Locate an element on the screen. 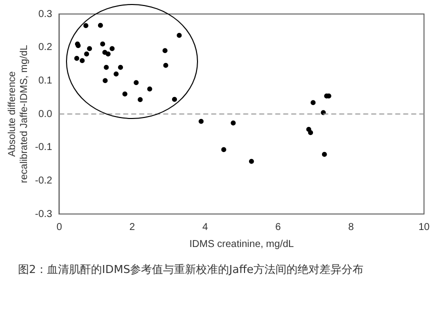 Image resolution: width=442 pixels, height=332 pixels. x-tick-label: 6 is located at coordinates (278, 227).